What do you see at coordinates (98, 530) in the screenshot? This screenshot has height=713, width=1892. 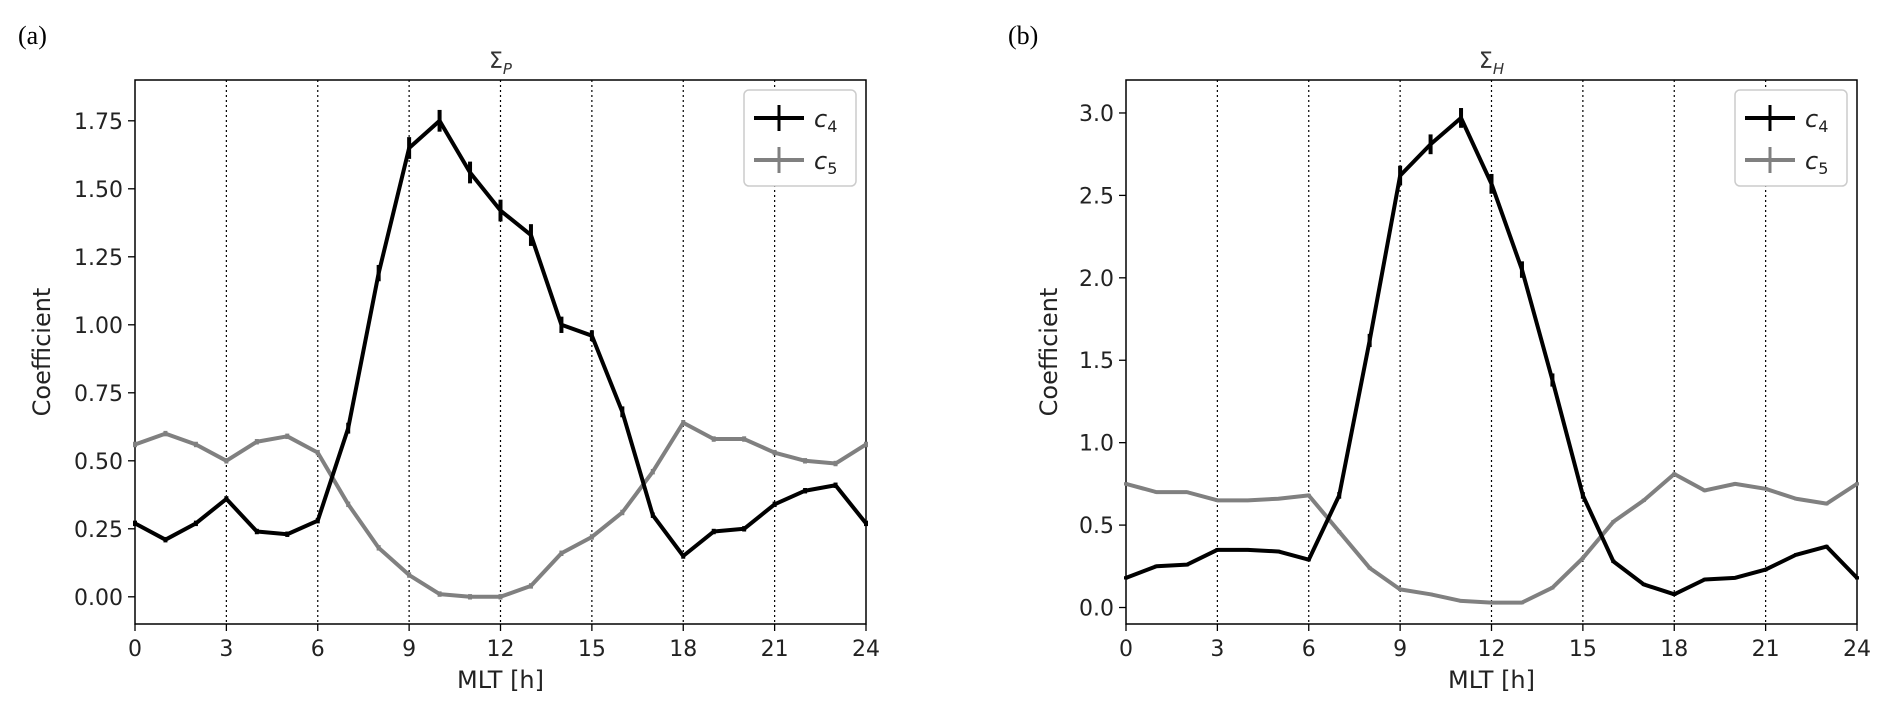 I see `y-tick-label: 0.25` at bounding box center [98, 530].